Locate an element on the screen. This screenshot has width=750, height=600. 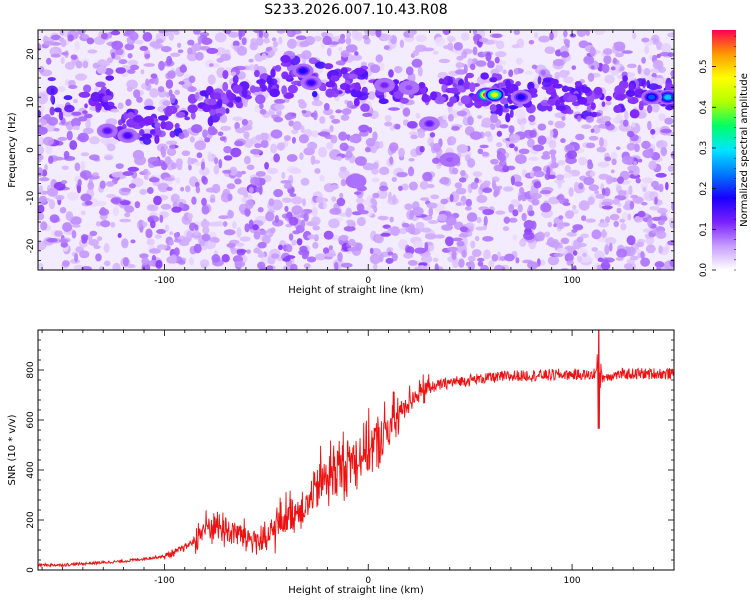
heatmap-peak is located at coordinates (652, 97).